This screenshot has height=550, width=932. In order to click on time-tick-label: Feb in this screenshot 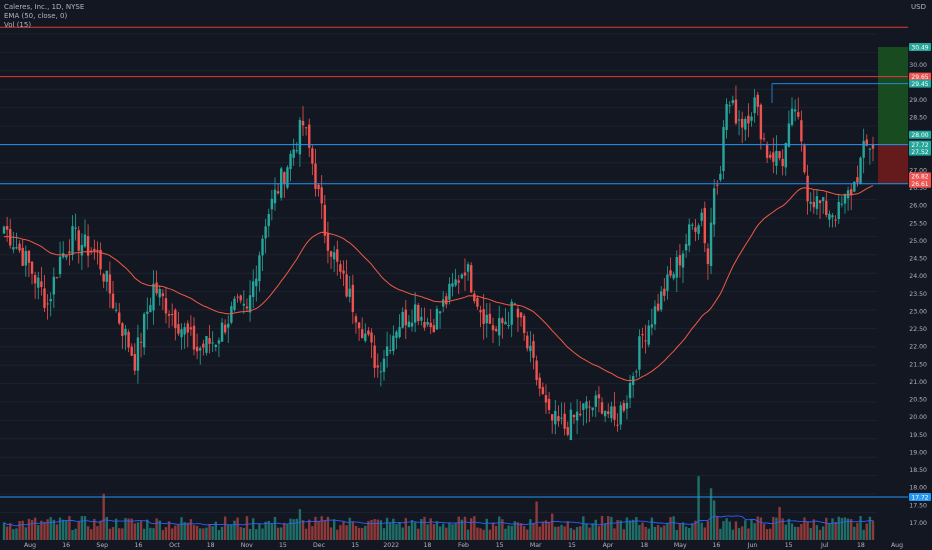, I will do `click(463, 545)`.